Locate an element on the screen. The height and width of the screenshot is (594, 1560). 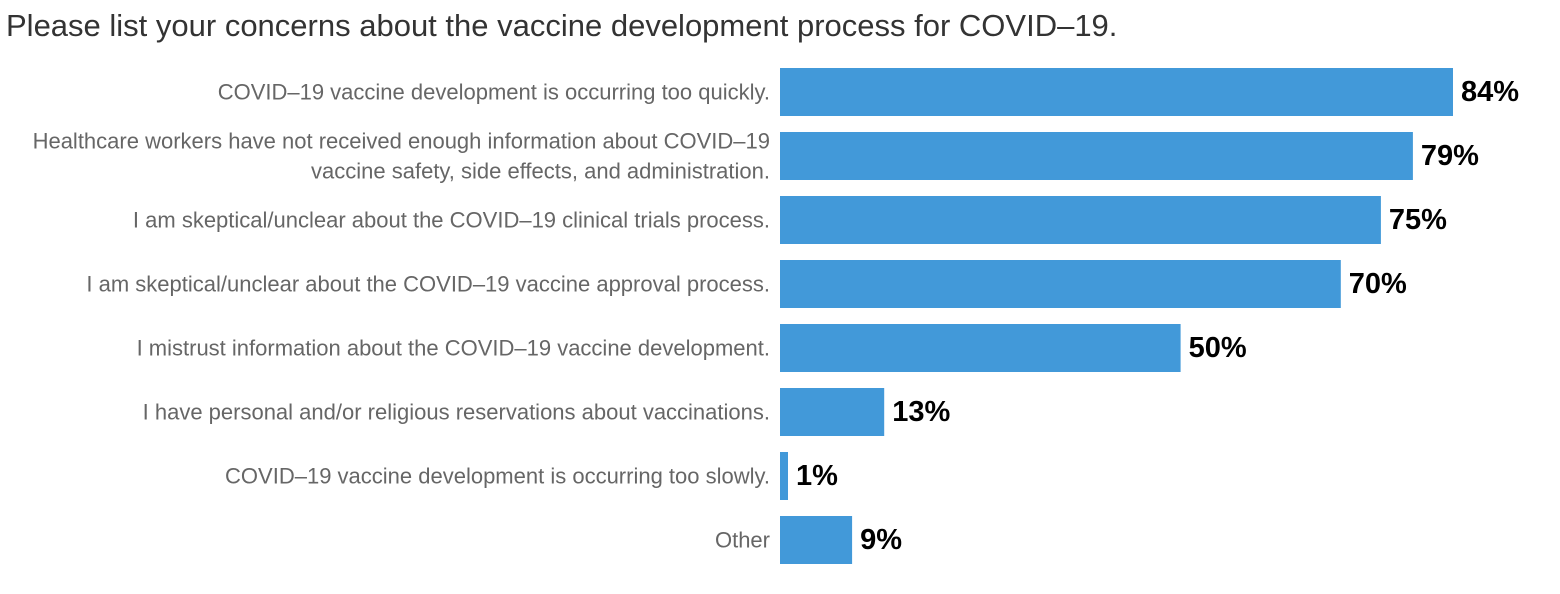
value-label-5: 50% is located at coordinates (1218, 348).